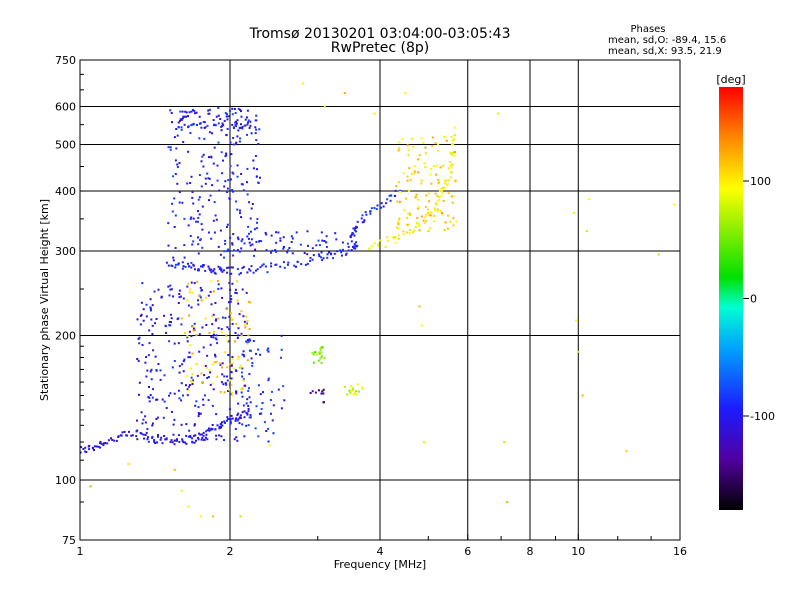 This screenshot has height=600, width=800. I want to click on stats-x-mode: mean, sd,X: 93.5, 21.9, so click(665, 51).